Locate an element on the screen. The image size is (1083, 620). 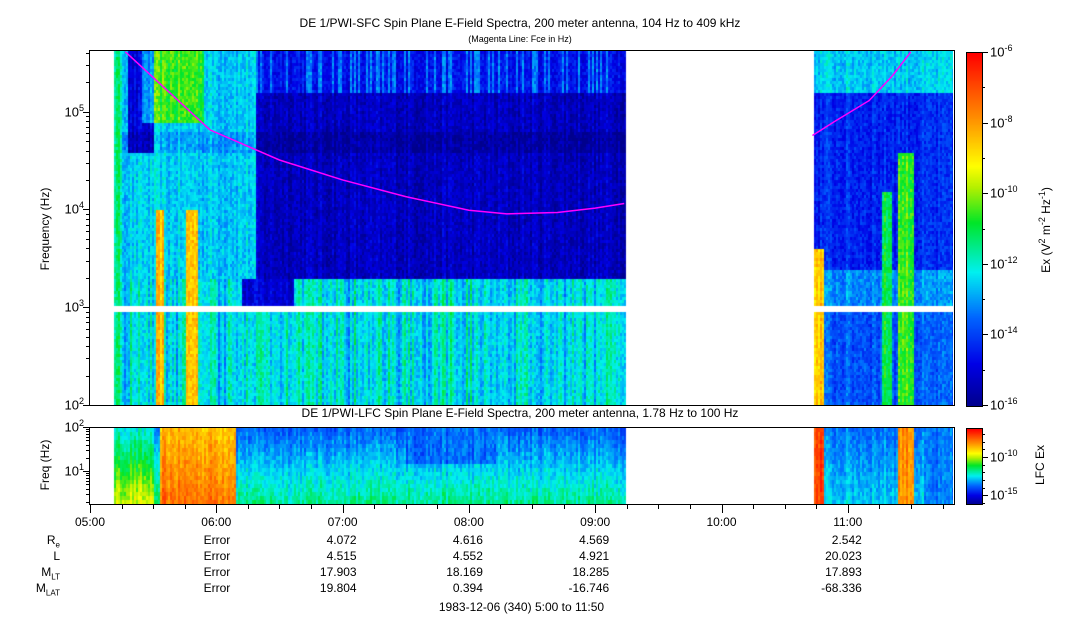
x-tick-label: 07:00 is located at coordinates (342, 522).